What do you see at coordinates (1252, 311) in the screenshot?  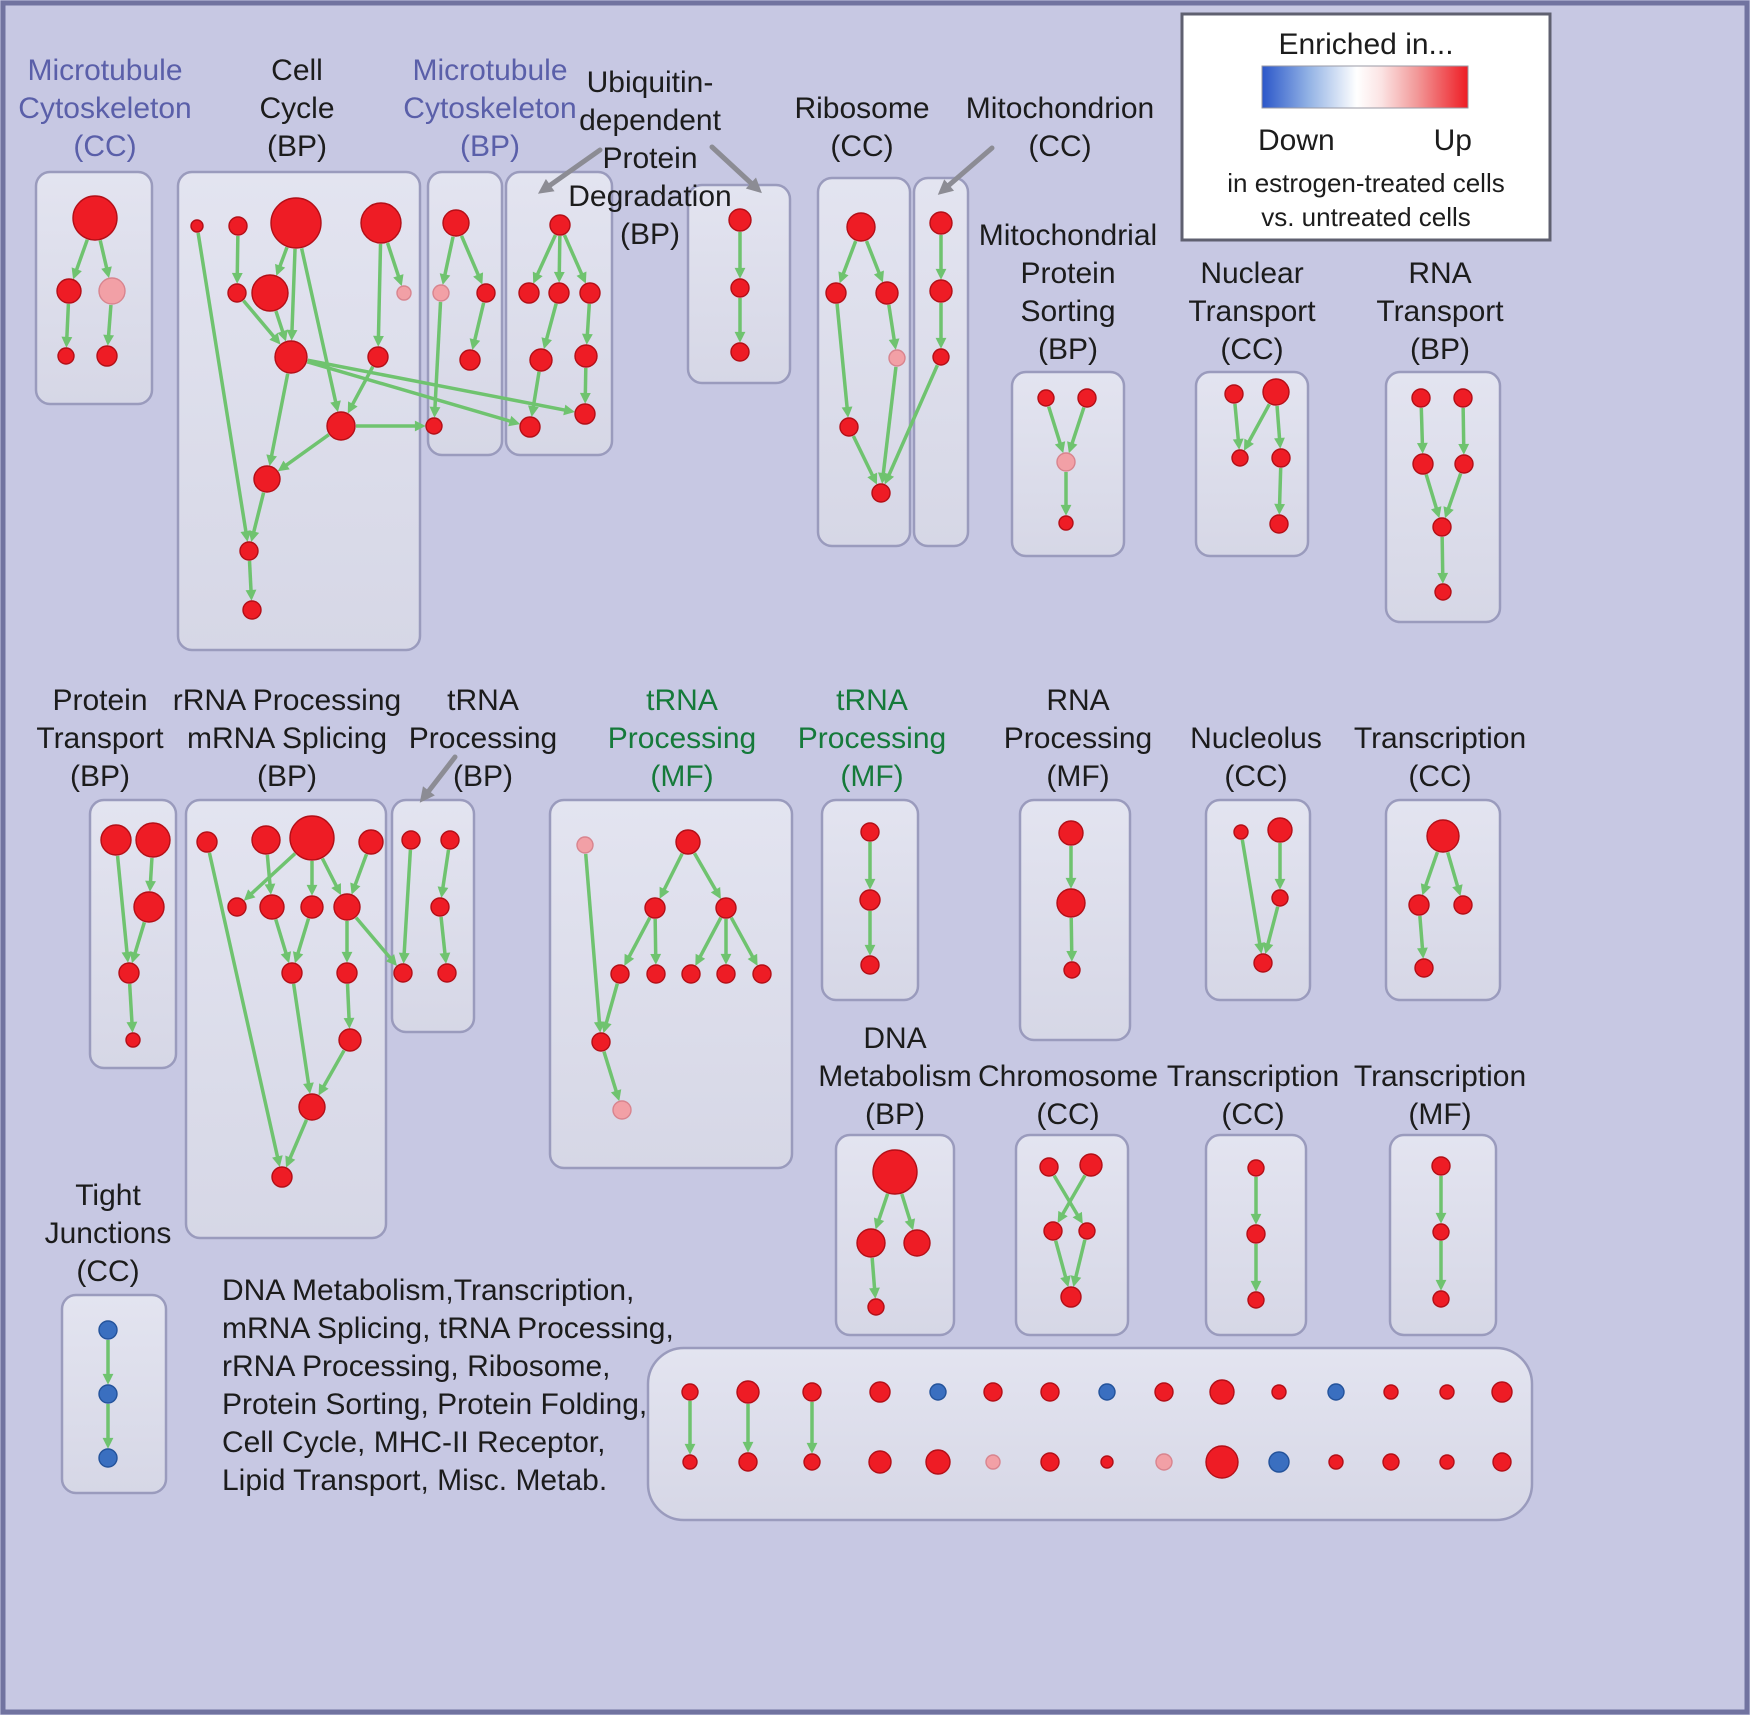 I see `nuclear-transport-label: Nuclear Transport (CC)` at bounding box center [1252, 311].